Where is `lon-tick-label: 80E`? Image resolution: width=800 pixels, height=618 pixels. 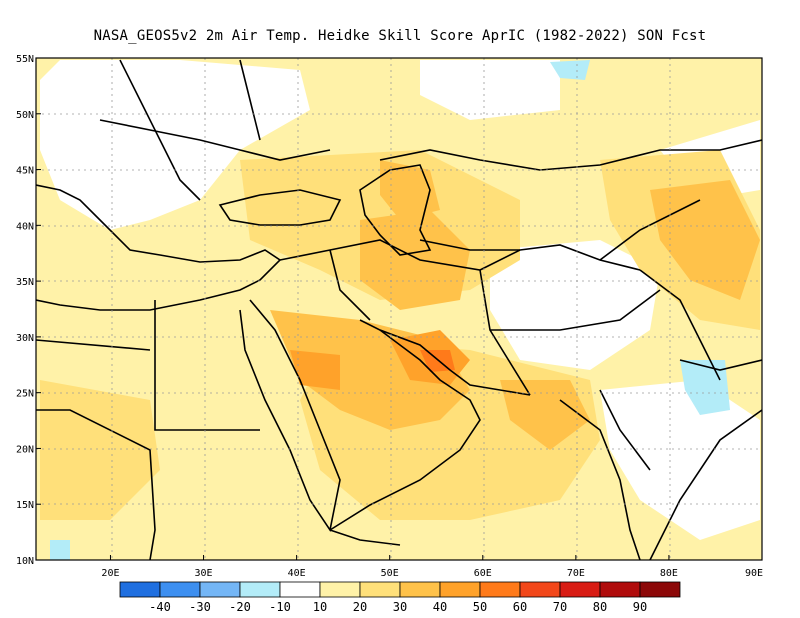 lon-tick-label: 80E is located at coordinates (669, 573).